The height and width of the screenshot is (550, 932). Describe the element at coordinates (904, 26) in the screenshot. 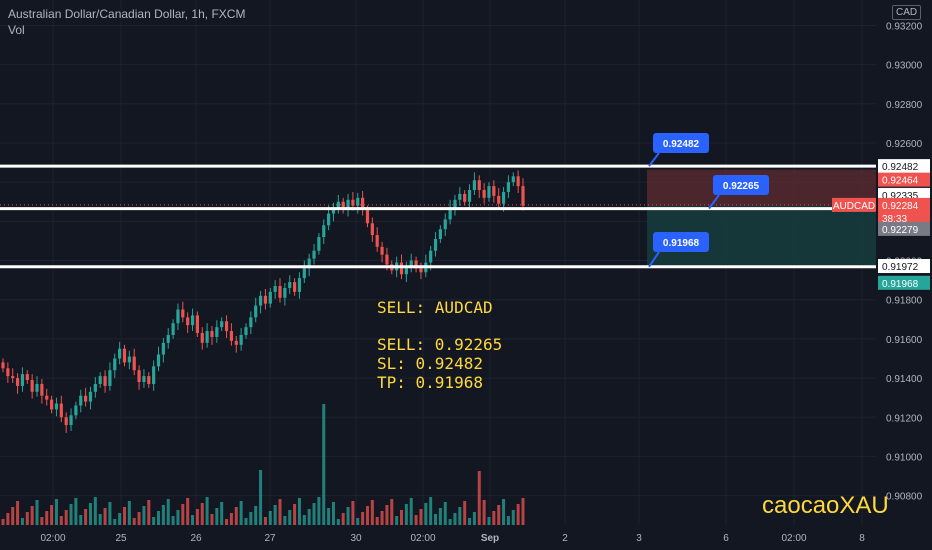

I see `price-tick-label: 0.93200` at that location.